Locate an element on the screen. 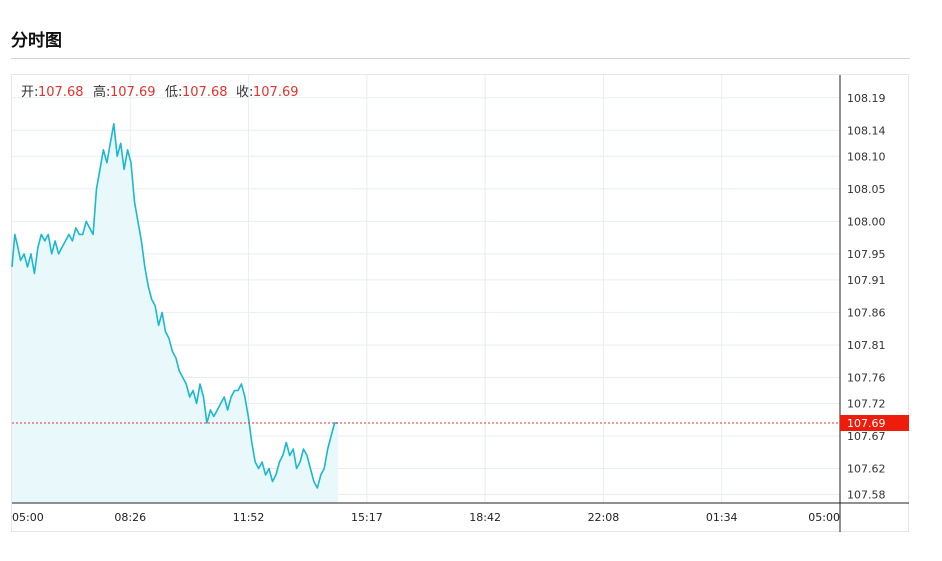  y-tick-label: 108.00 is located at coordinates (866, 221).